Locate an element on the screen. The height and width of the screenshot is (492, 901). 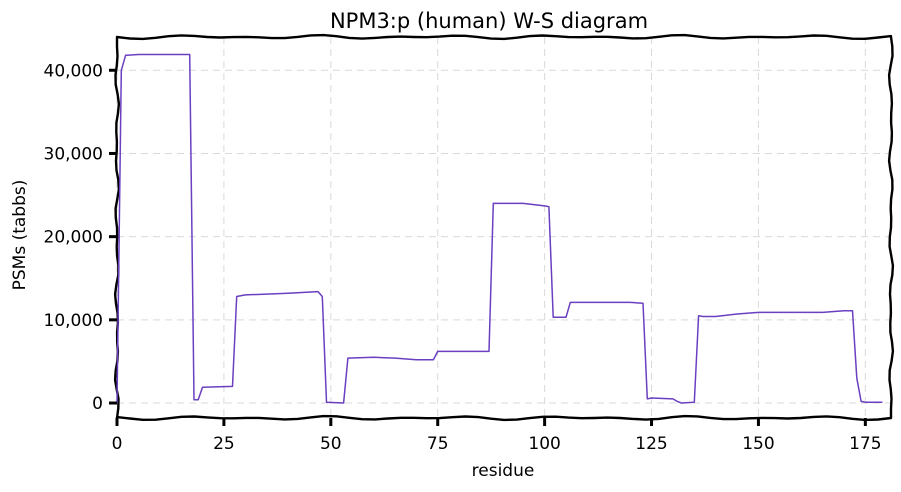
y-tick-label: 40,000 is located at coordinates (73, 71).